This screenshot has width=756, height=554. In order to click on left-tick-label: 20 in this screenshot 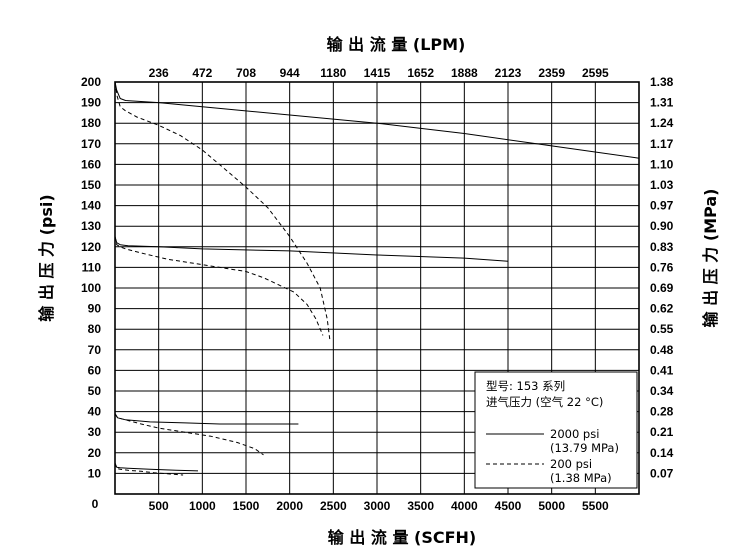, I will do `click(95, 453)`.